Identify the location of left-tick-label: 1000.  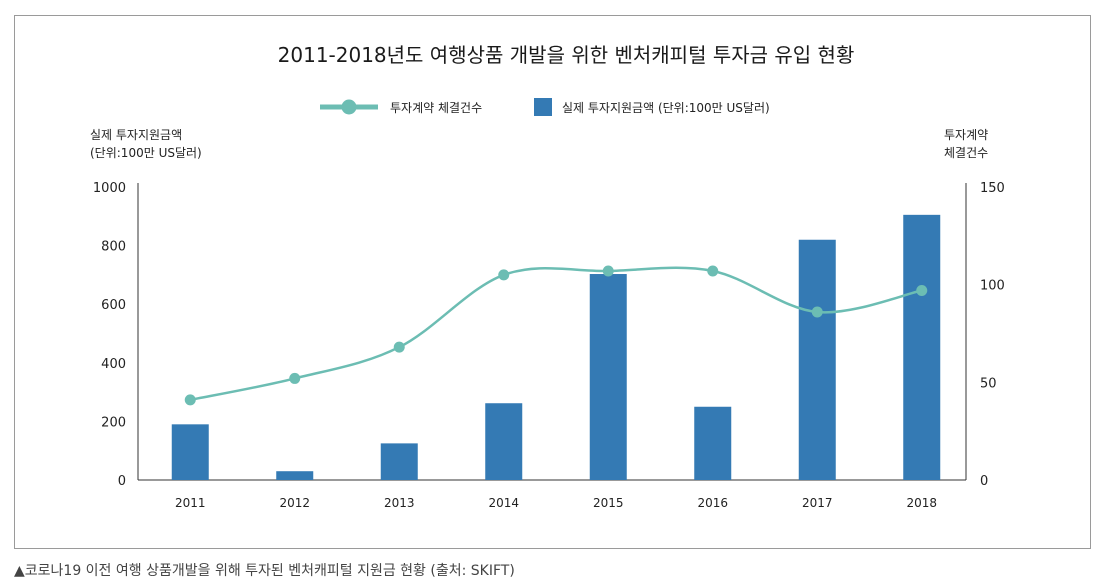
(109, 188).